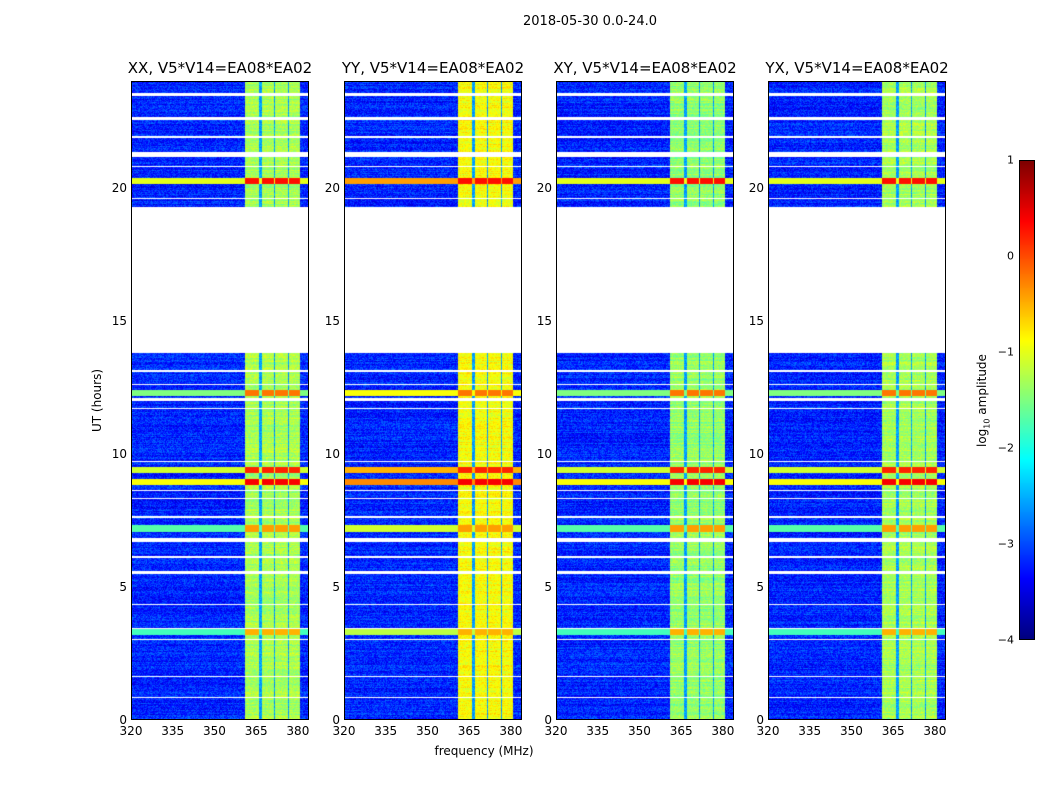  What do you see at coordinates (484, 751) in the screenshot?
I see `x-axis-label: frequency (MHz)` at bounding box center [484, 751].